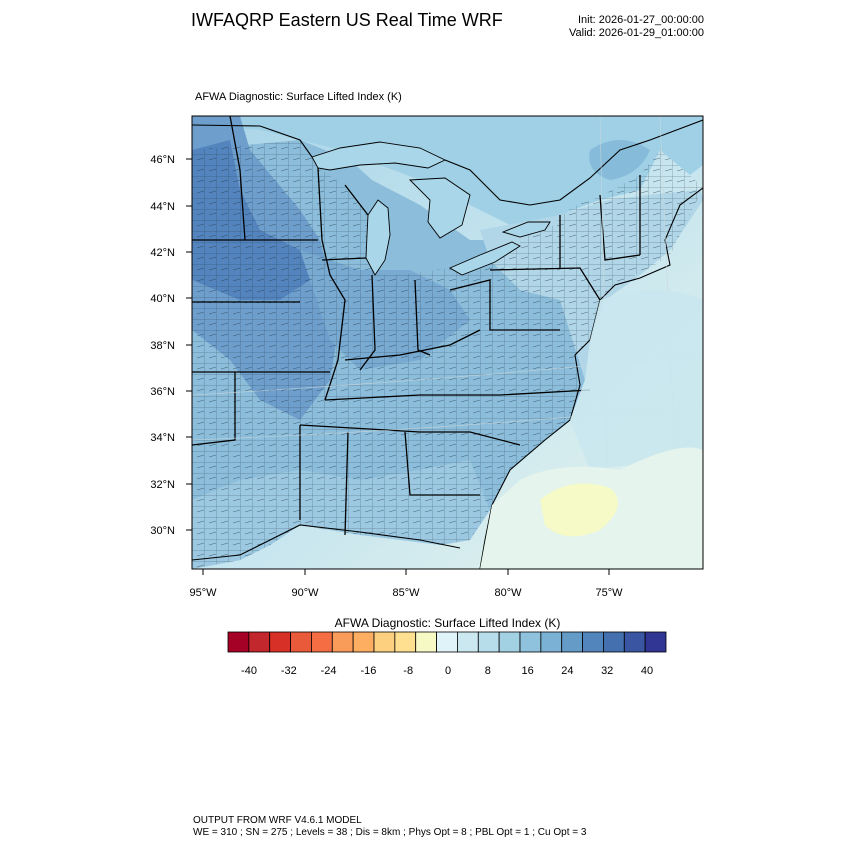  What do you see at coordinates (641, 20) in the screenshot?
I see `init-time: Init: 2026-01-27_00:00:00` at bounding box center [641, 20].